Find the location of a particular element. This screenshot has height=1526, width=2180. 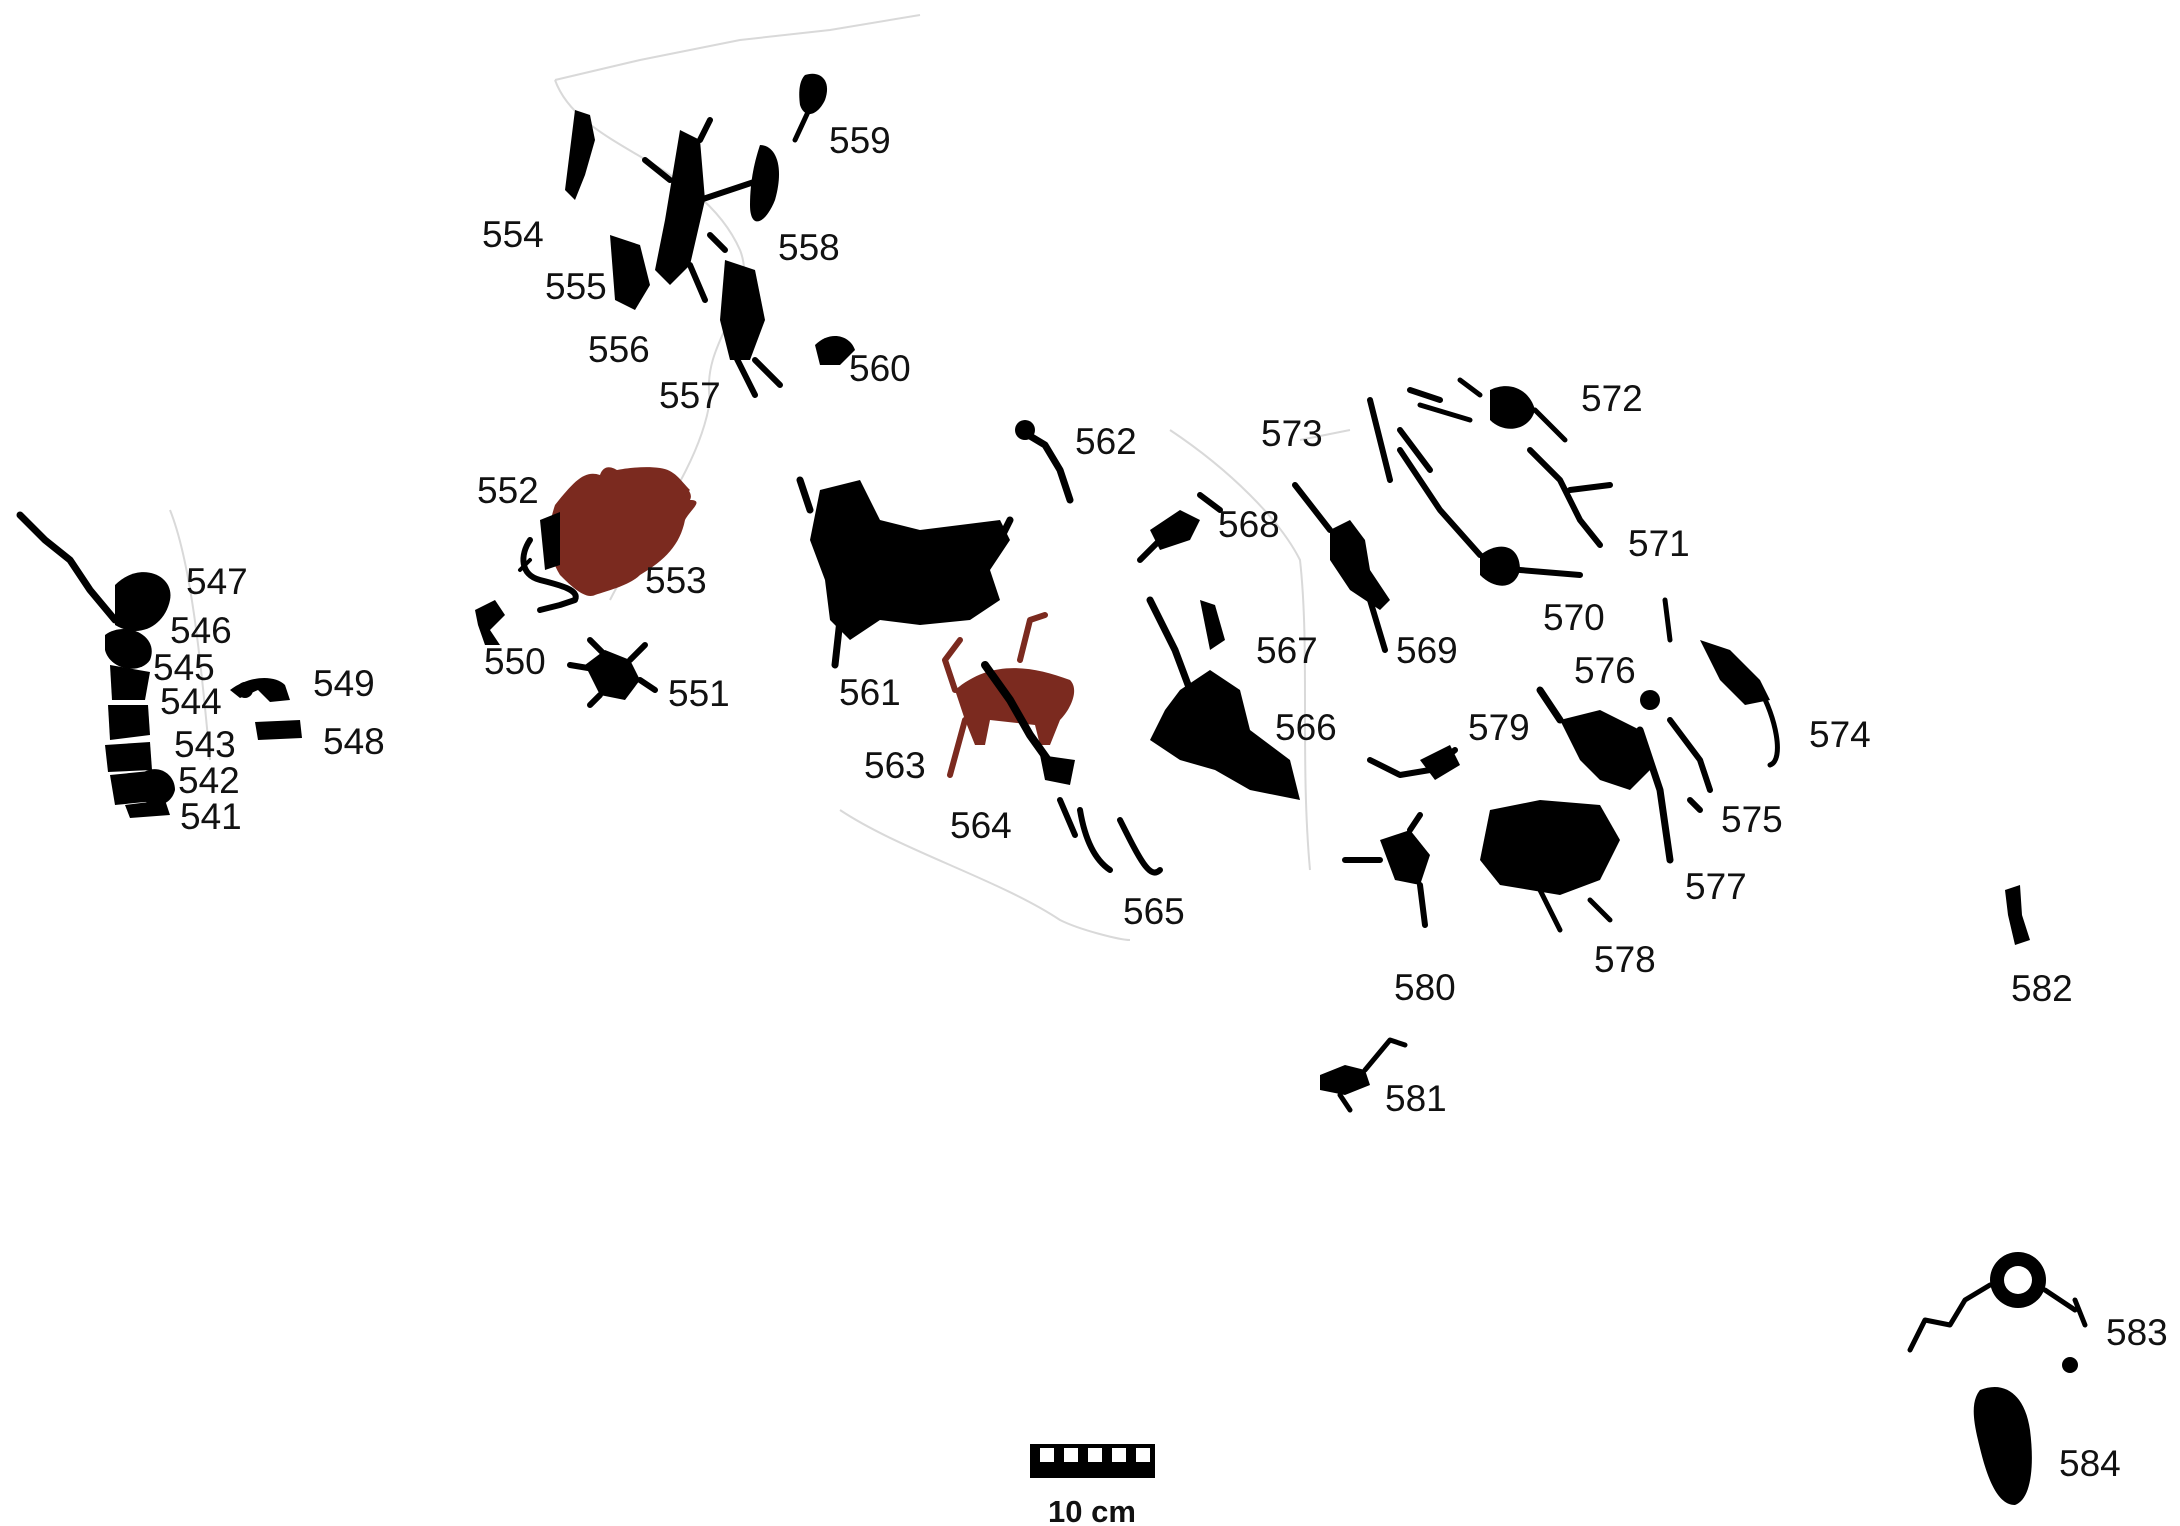

label-566: 566 is located at coordinates (1306, 727).